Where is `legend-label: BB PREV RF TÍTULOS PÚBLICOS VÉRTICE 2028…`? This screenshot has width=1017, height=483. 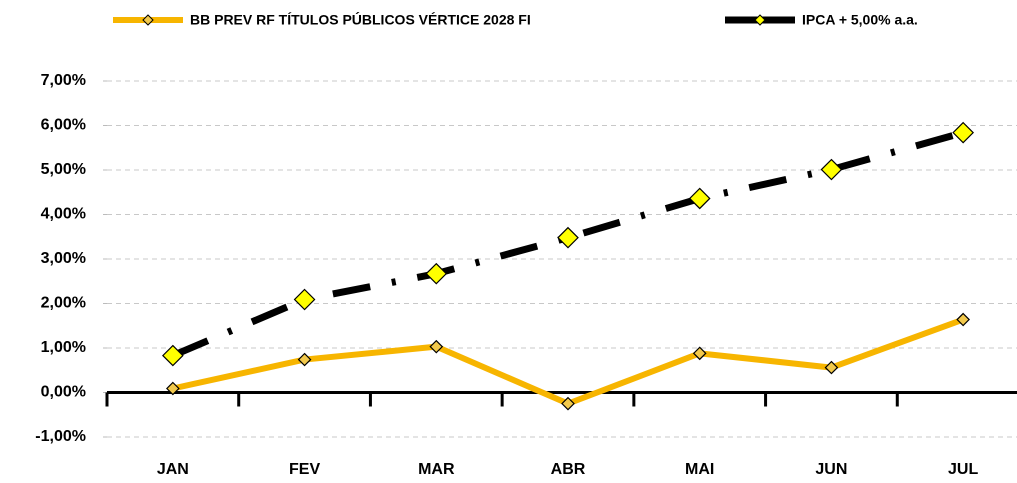
legend-label: BB PREV RF TÍTULOS PÚBLICOS VÉRTICE 2028… is located at coordinates (360, 19).